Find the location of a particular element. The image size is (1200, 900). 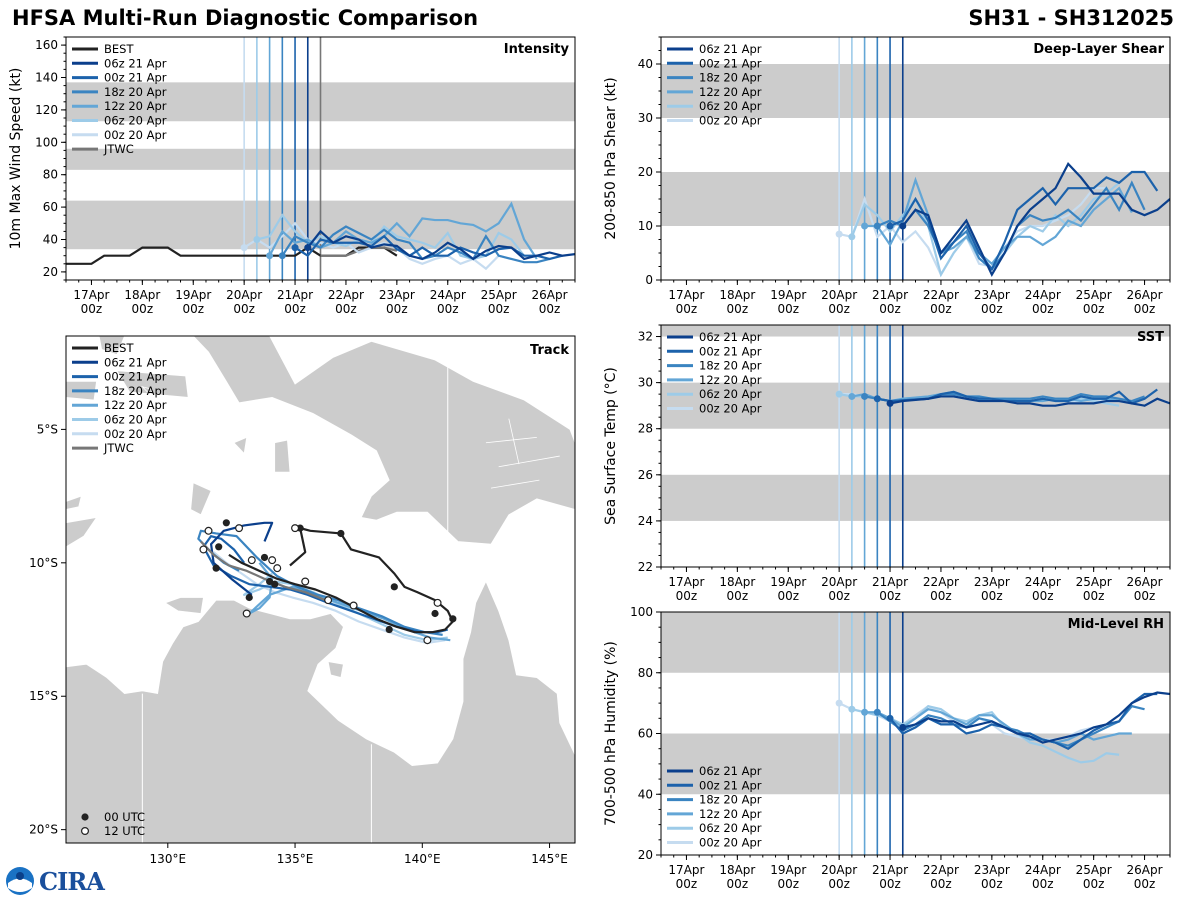

y-tick-label: 120 is located at coordinates (46, 110).